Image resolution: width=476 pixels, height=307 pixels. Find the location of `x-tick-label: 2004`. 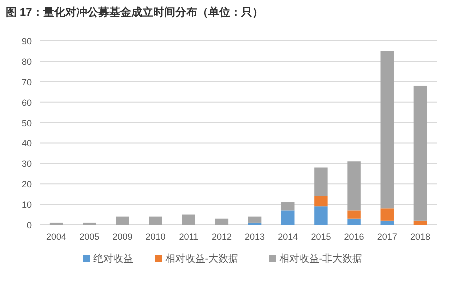

x-tick-label: 2004 is located at coordinates (56, 237).